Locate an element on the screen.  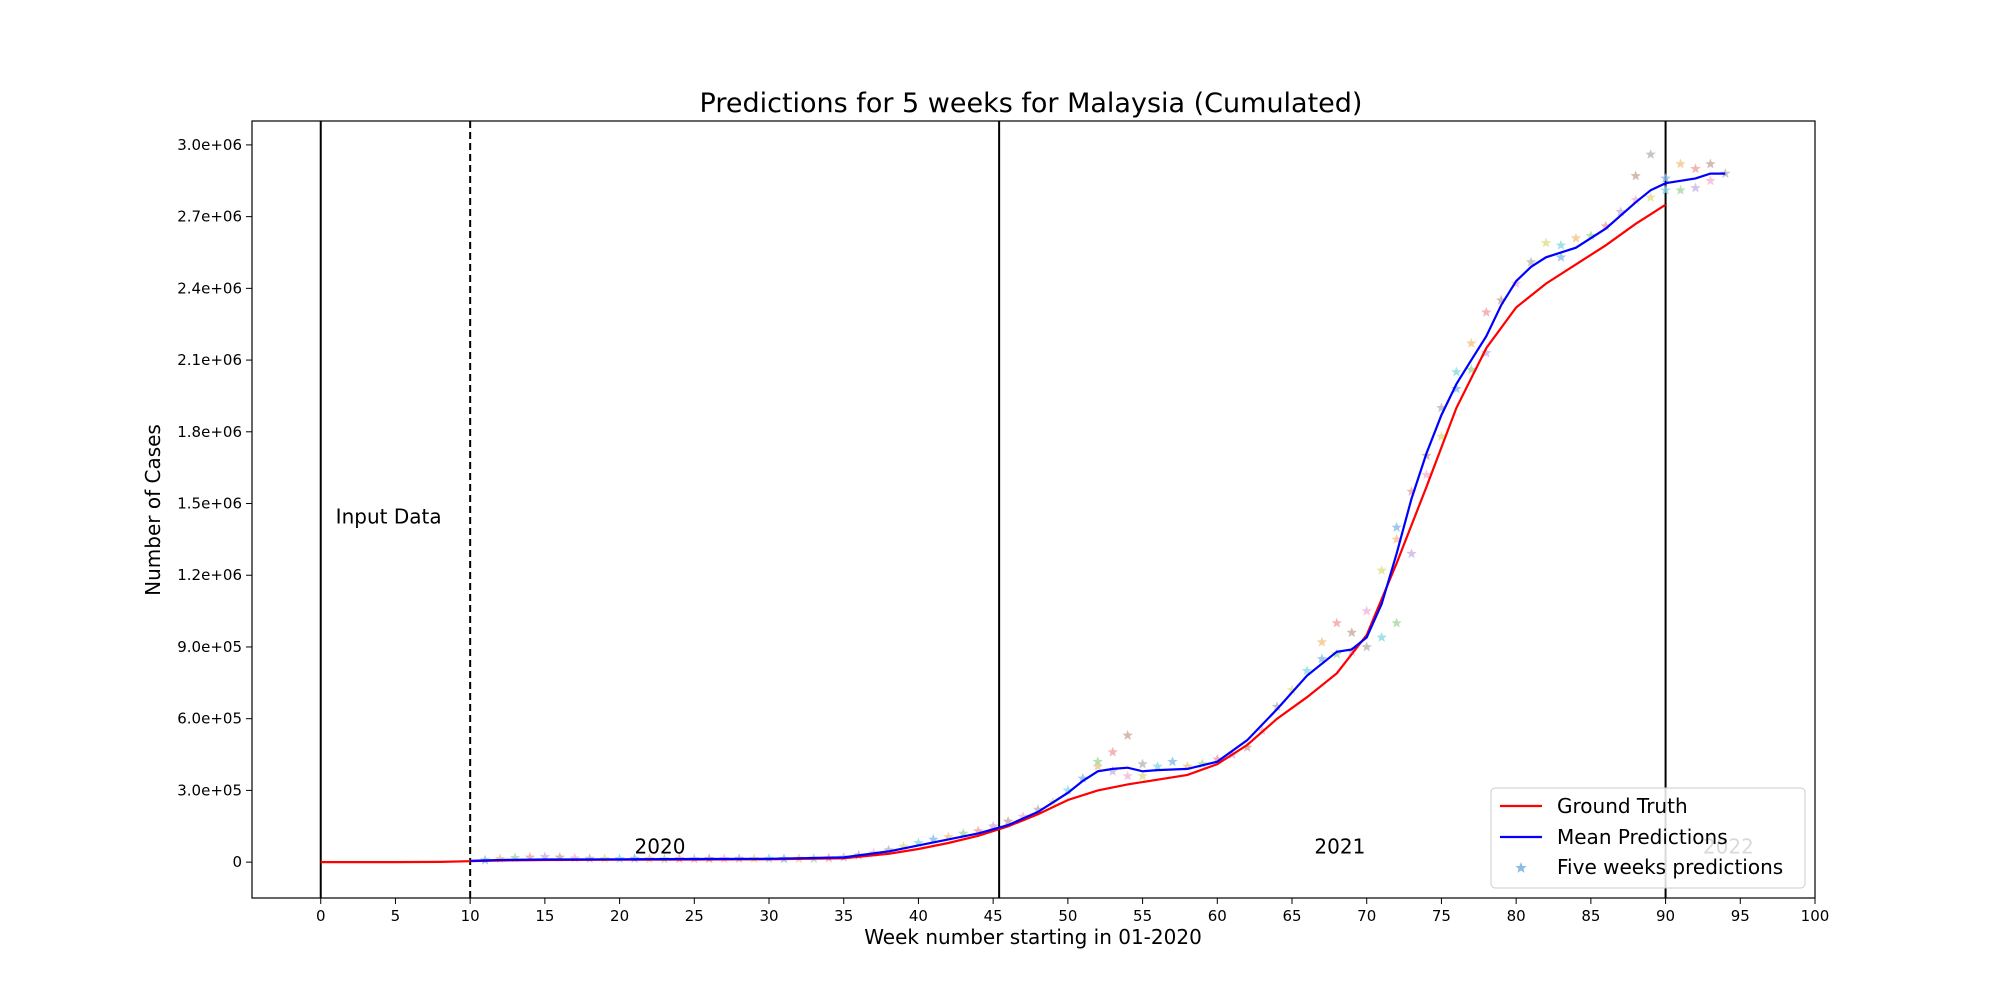
x-tick-label: 35 is located at coordinates (843, 916).